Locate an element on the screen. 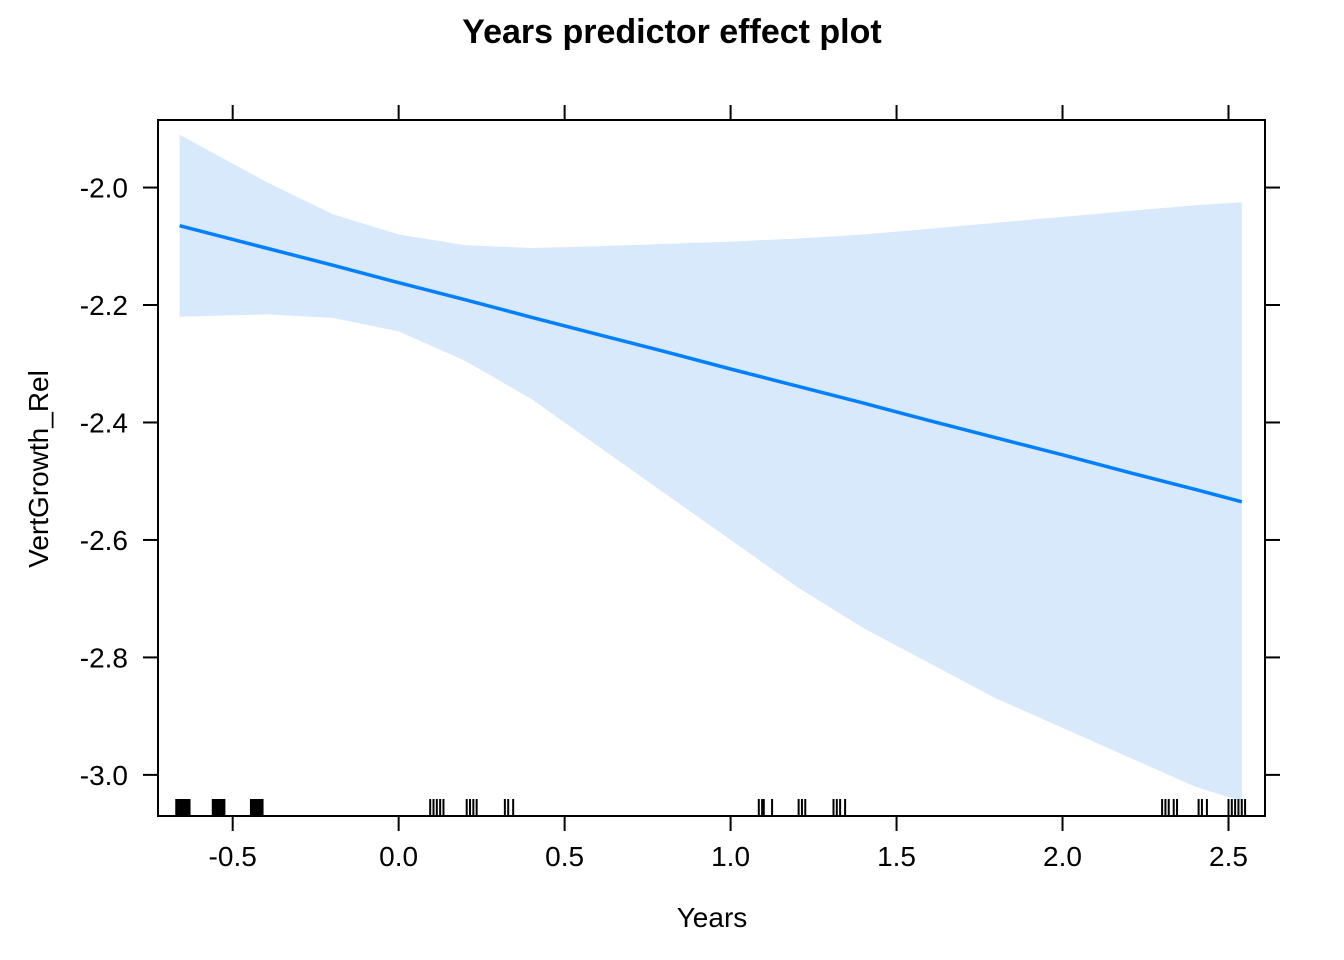 This screenshot has width=1344, height=960. x-tick-label: 2.0 is located at coordinates (1062, 856).